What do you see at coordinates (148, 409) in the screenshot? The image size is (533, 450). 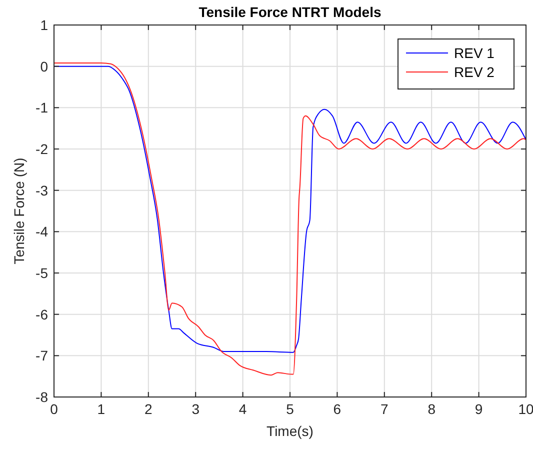 I see `x-tick-label: 2` at bounding box center [148, 409].